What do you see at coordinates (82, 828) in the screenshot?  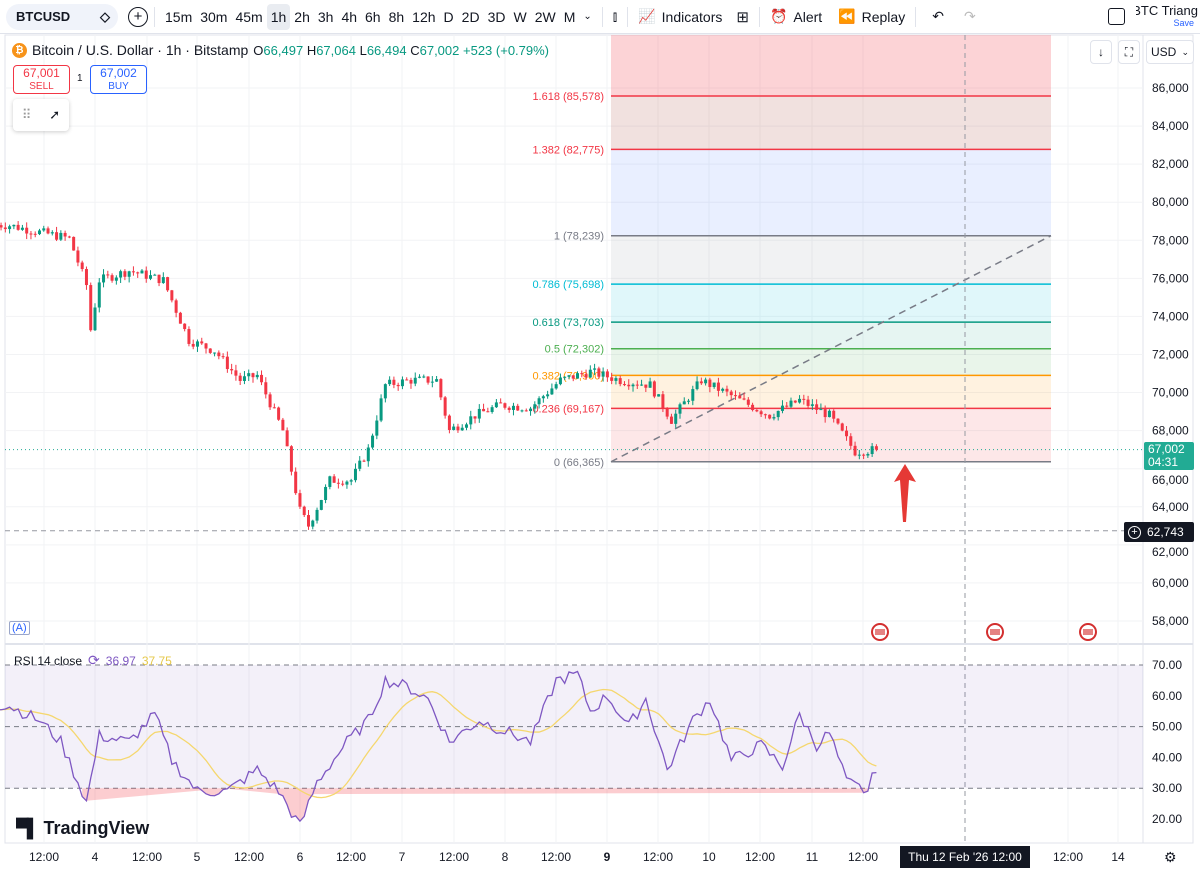 I see `tradingview-logo: ▀▌ TradingView` at bounding box center [82, 828].